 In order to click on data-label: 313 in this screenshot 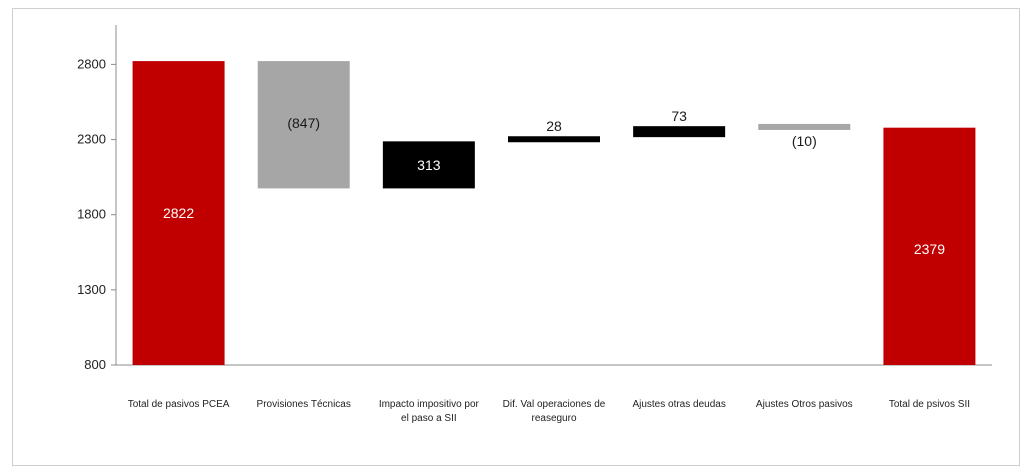, I will do `click(429, 165)`.